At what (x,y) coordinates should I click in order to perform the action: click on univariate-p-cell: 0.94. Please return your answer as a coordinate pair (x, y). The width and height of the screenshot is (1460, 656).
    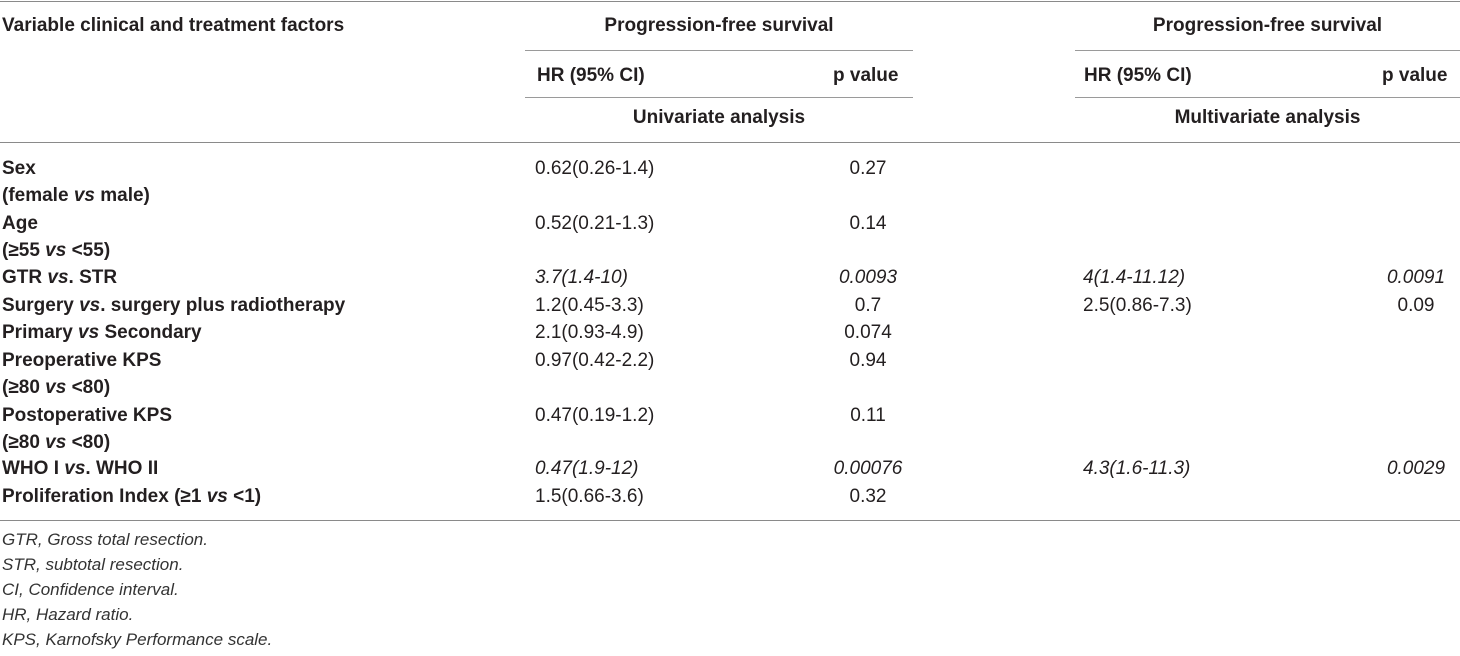
    Looking at the image, I should click on (868, 360).